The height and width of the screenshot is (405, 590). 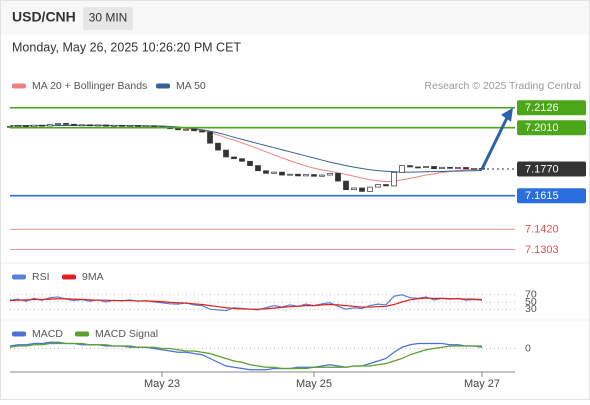 I want to click on interval-box, so click(x=108, y=18).